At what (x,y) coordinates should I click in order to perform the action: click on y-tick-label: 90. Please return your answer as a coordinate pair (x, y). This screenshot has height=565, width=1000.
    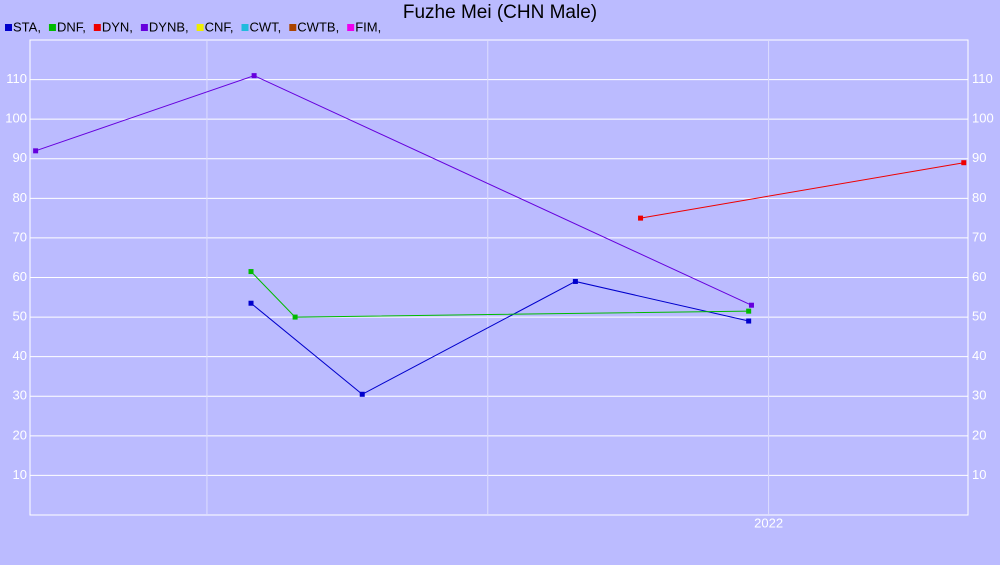
    Looking at the image, I should click on (20, 157).